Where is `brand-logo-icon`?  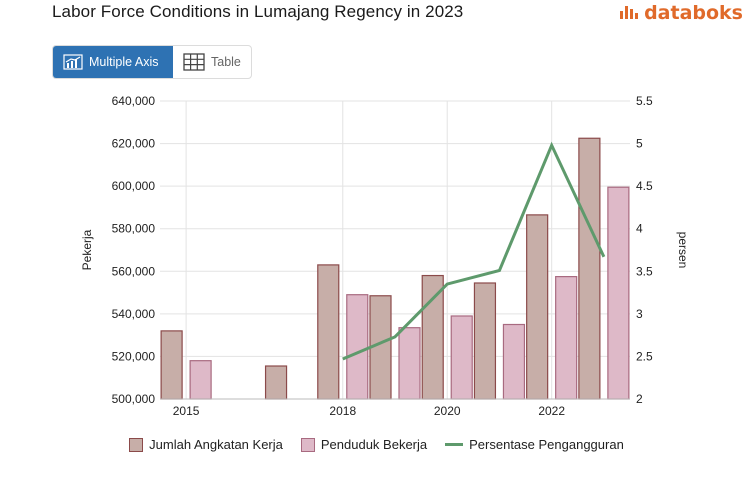
brand-logo-icon is located at coordinates (629, 12).